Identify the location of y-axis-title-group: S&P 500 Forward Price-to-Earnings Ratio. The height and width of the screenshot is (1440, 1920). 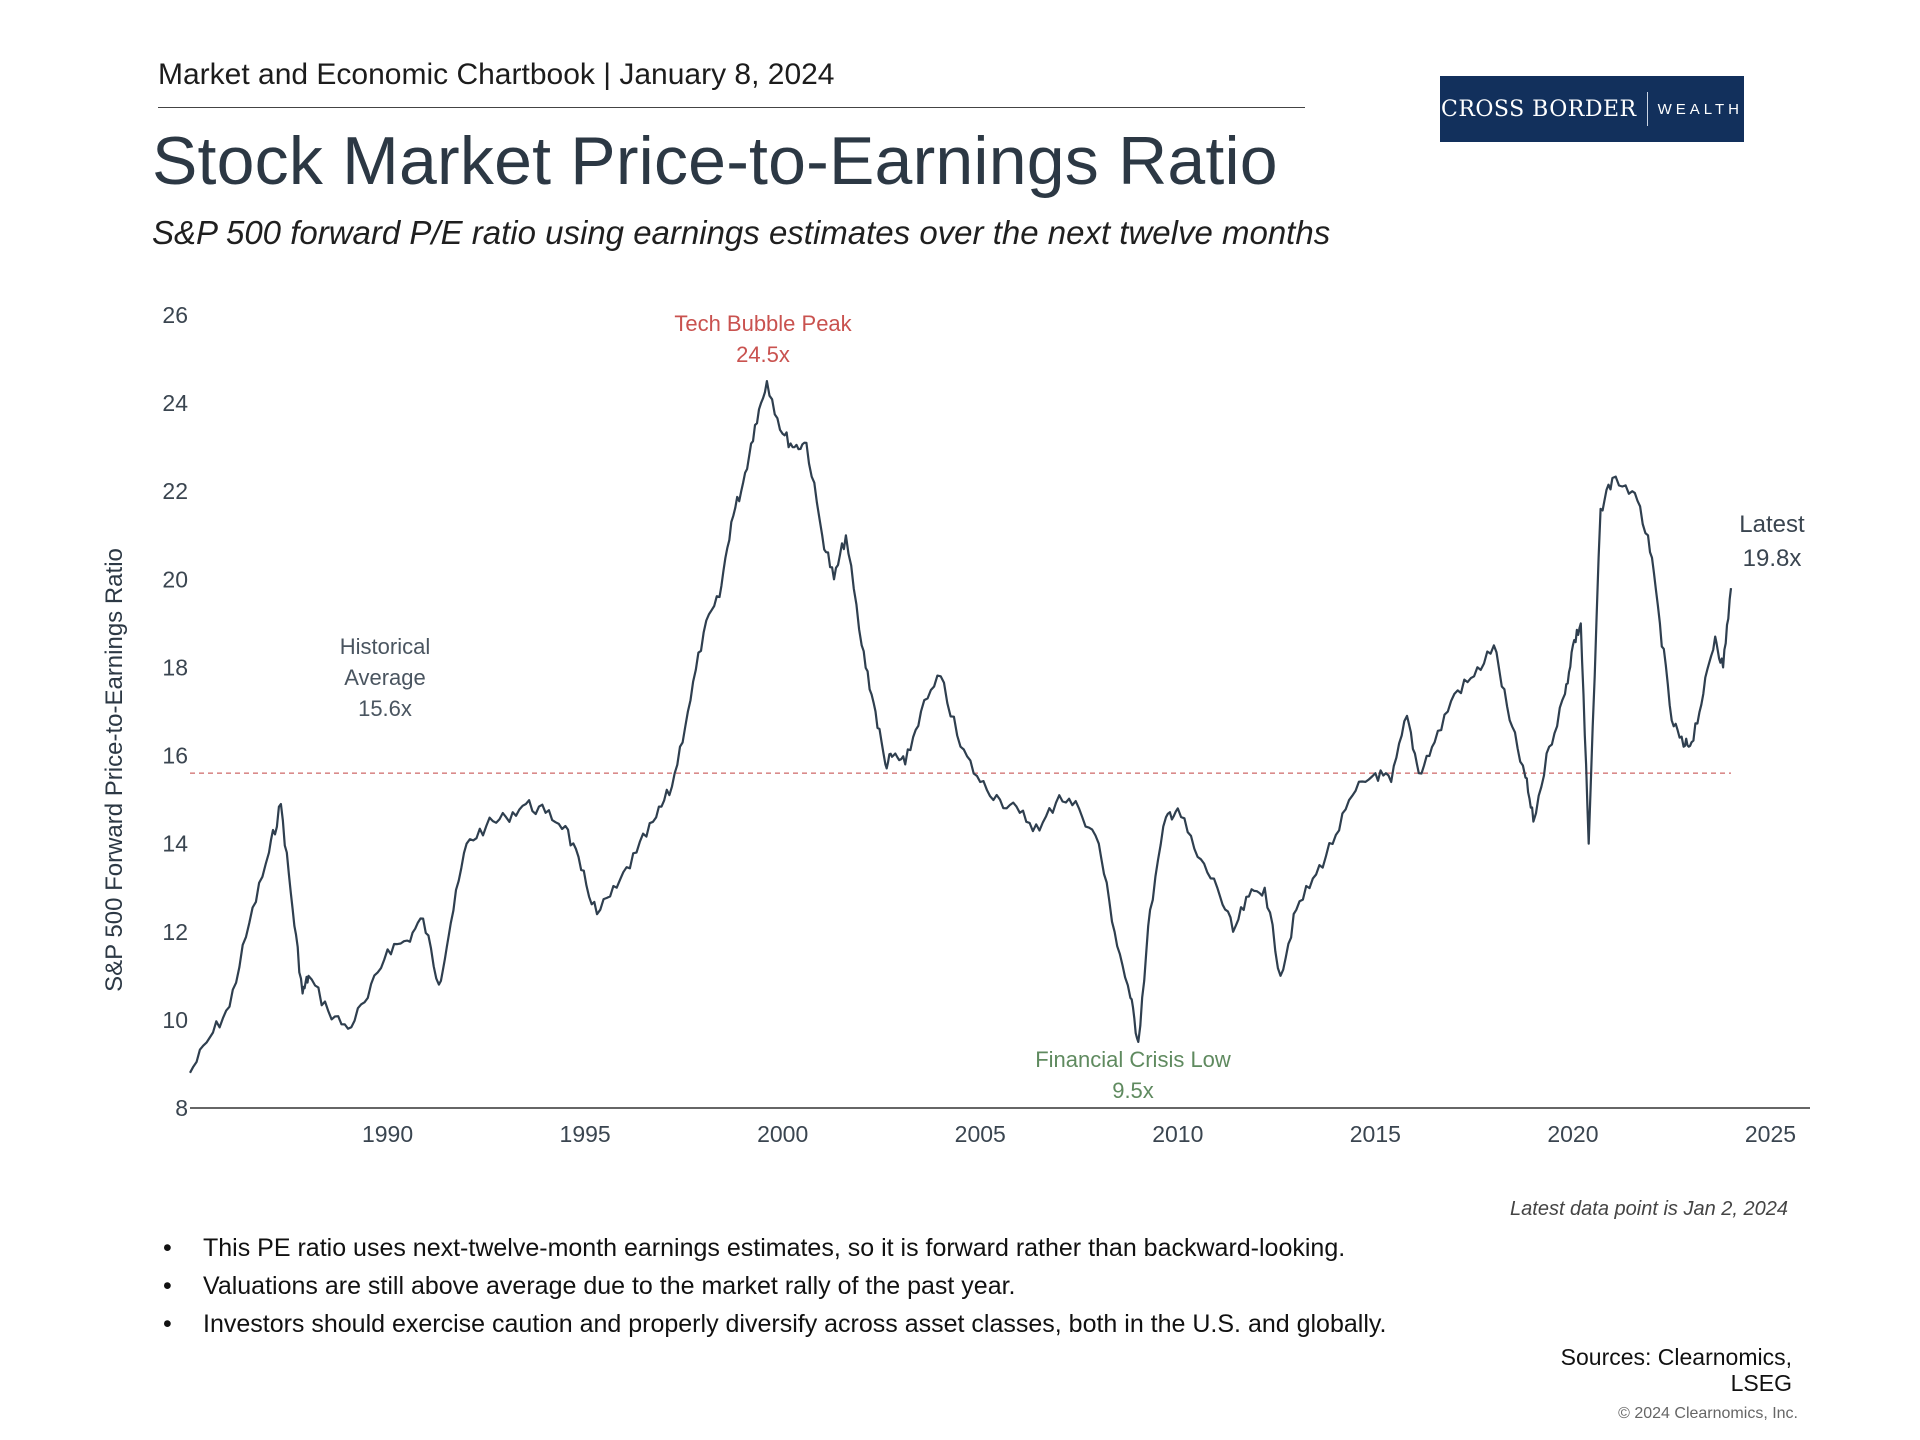
(114, 770).